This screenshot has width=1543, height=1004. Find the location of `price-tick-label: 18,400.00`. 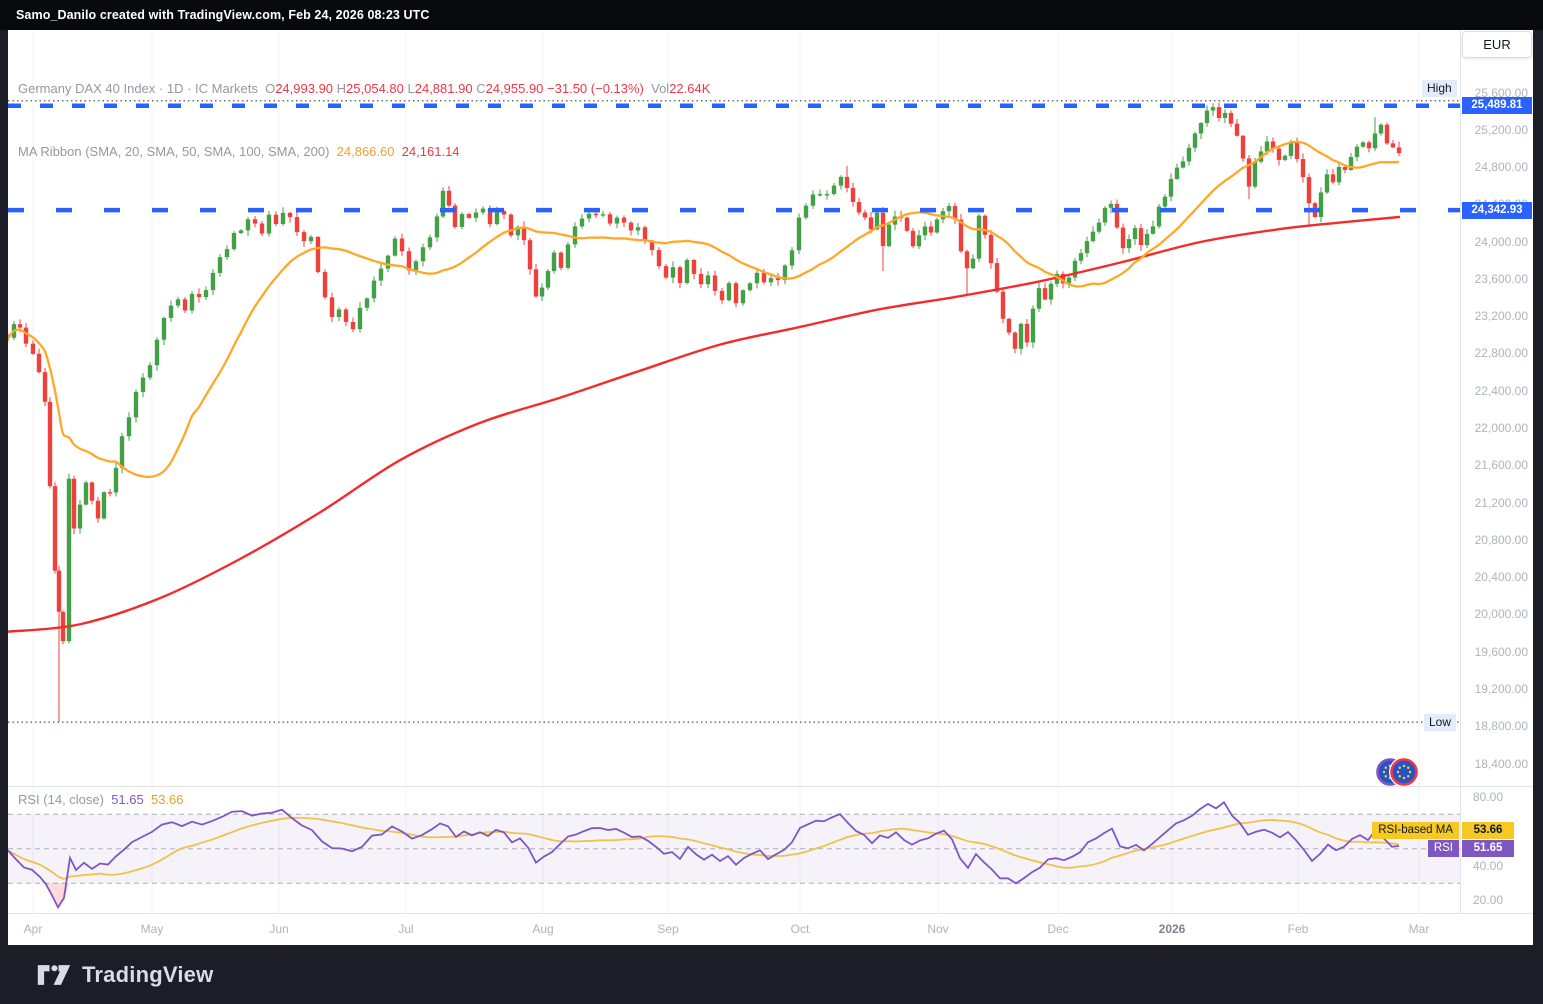

price-tick-label: 18,400.00 is located at coordinates (1501, 763).